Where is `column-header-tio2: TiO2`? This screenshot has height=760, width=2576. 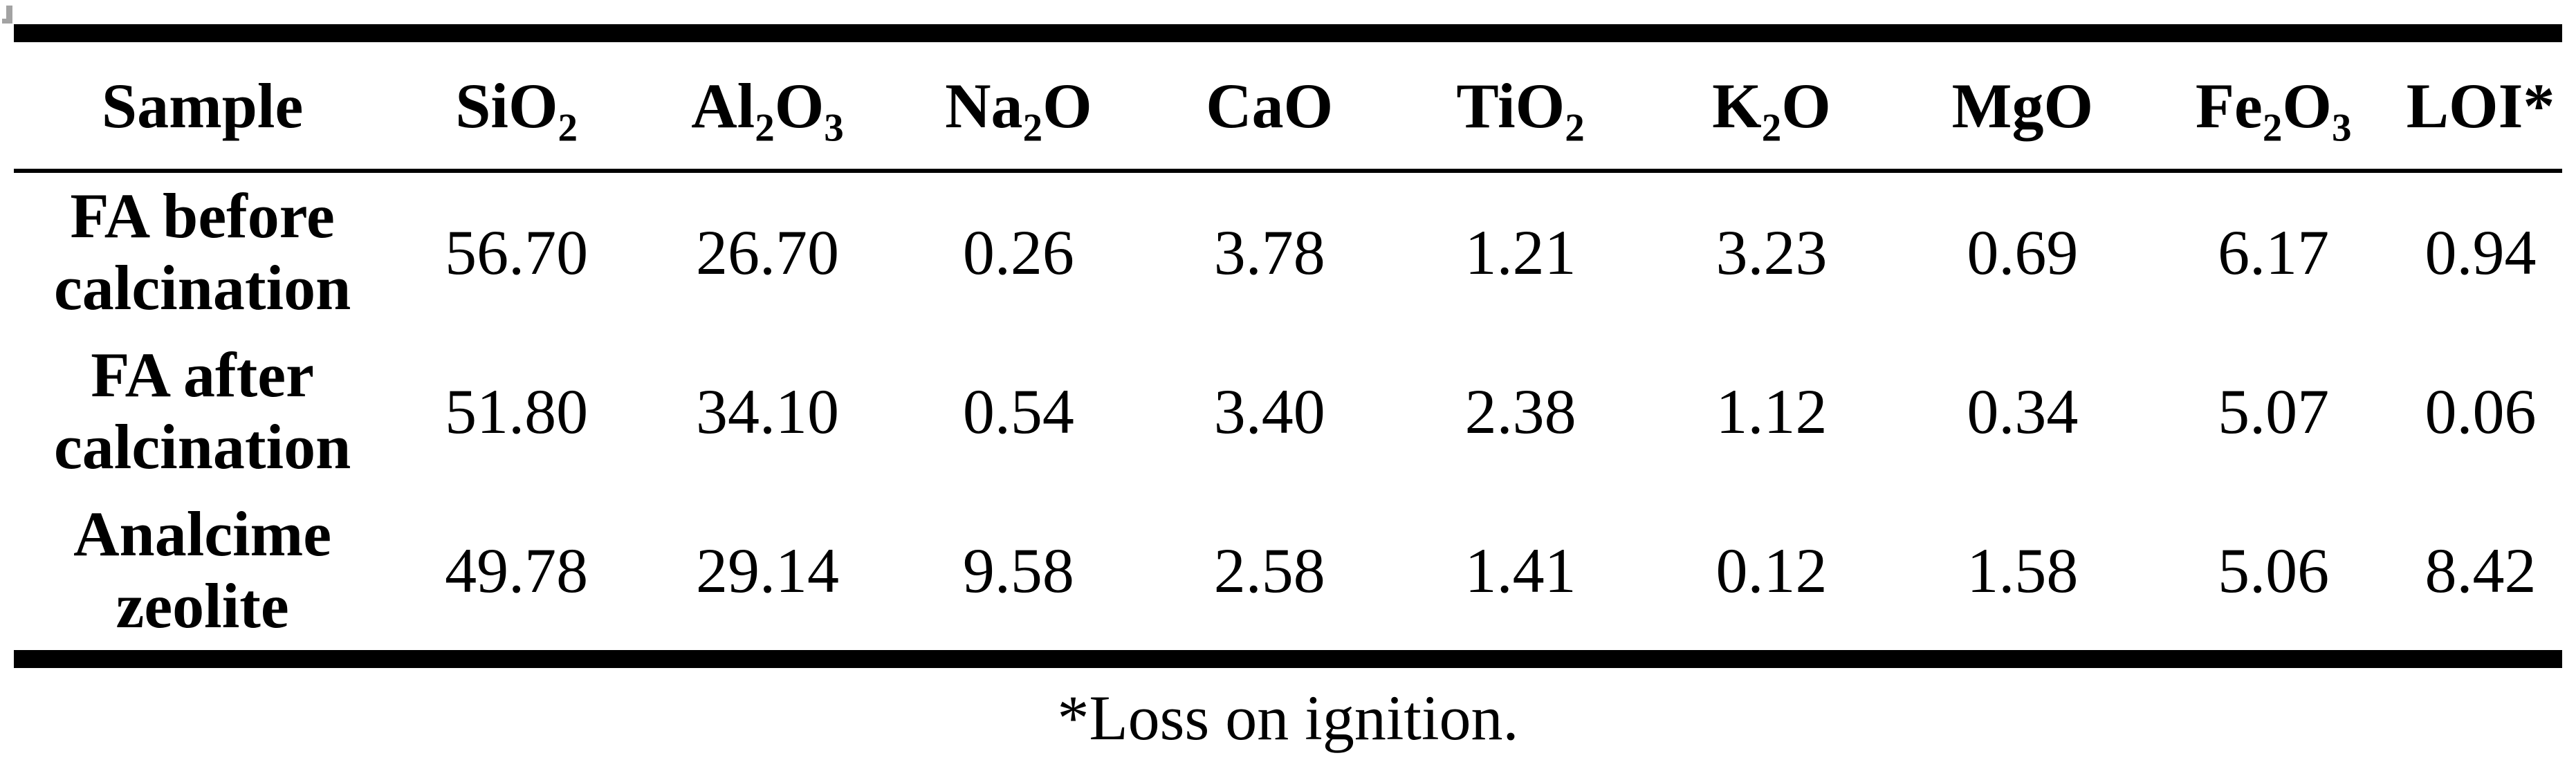
column-header-tio2: TiO2 is located at coordinates (1520, 110).